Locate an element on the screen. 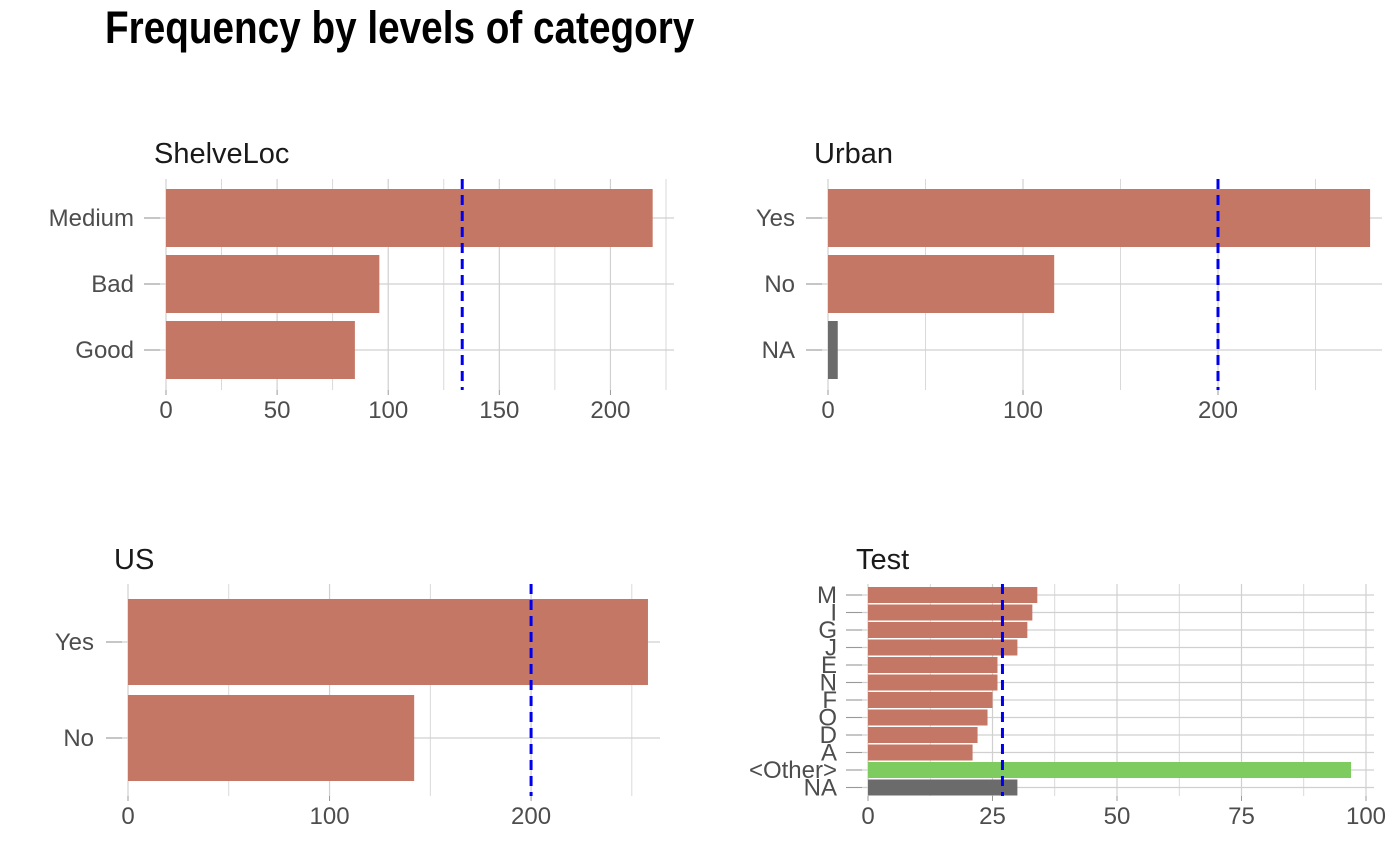 Image resolution: width=1400 pixels, height=866 pixels. x-tick-label: 150 is located at coordinates (499, 410).